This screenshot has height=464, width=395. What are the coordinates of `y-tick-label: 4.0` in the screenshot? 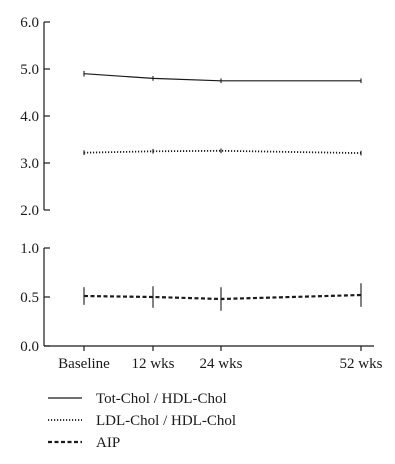 It's located at (29, 117).